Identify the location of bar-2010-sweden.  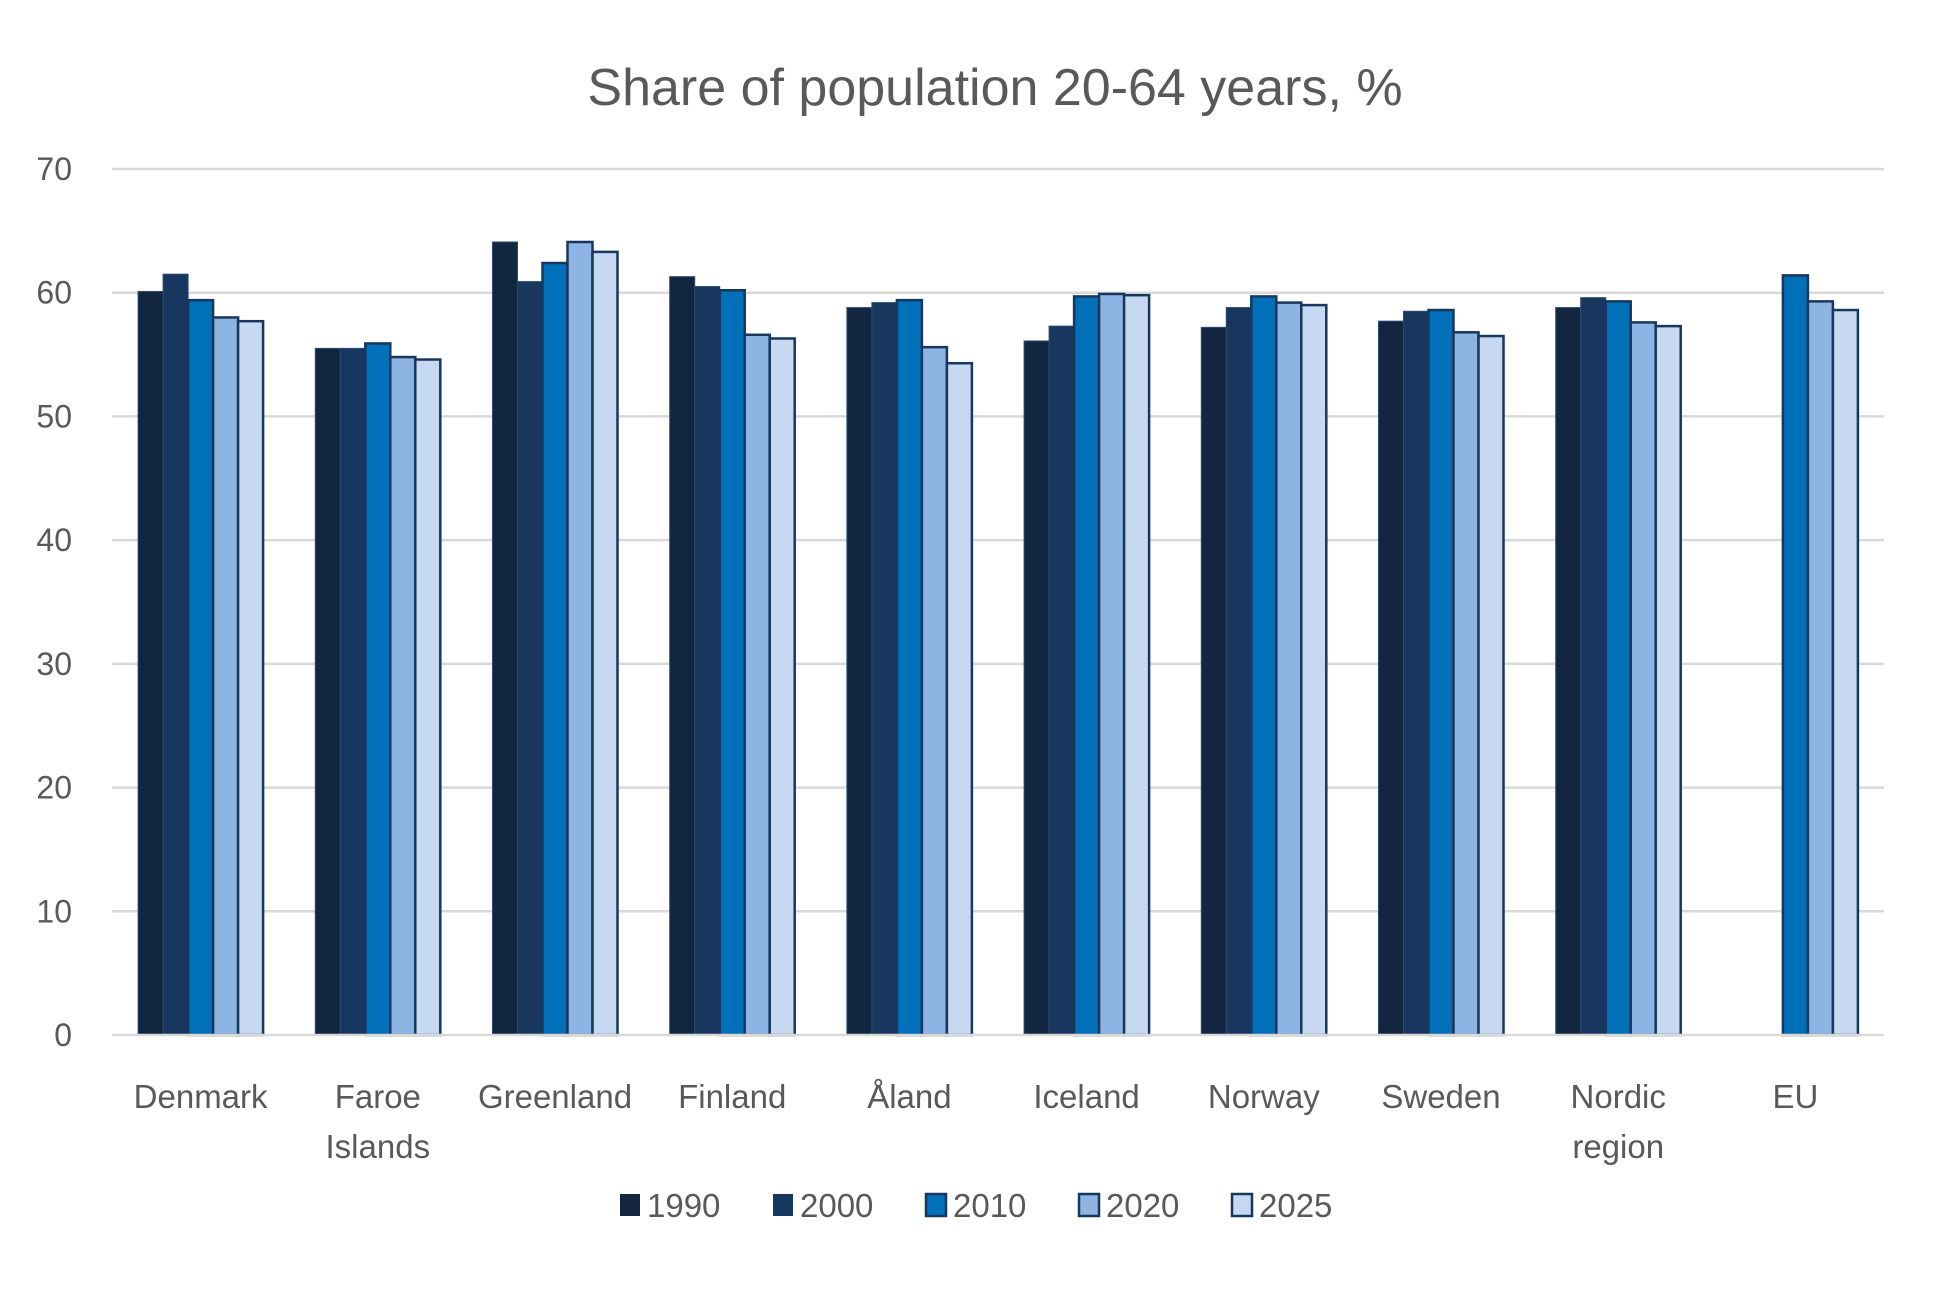
(1441, 672).